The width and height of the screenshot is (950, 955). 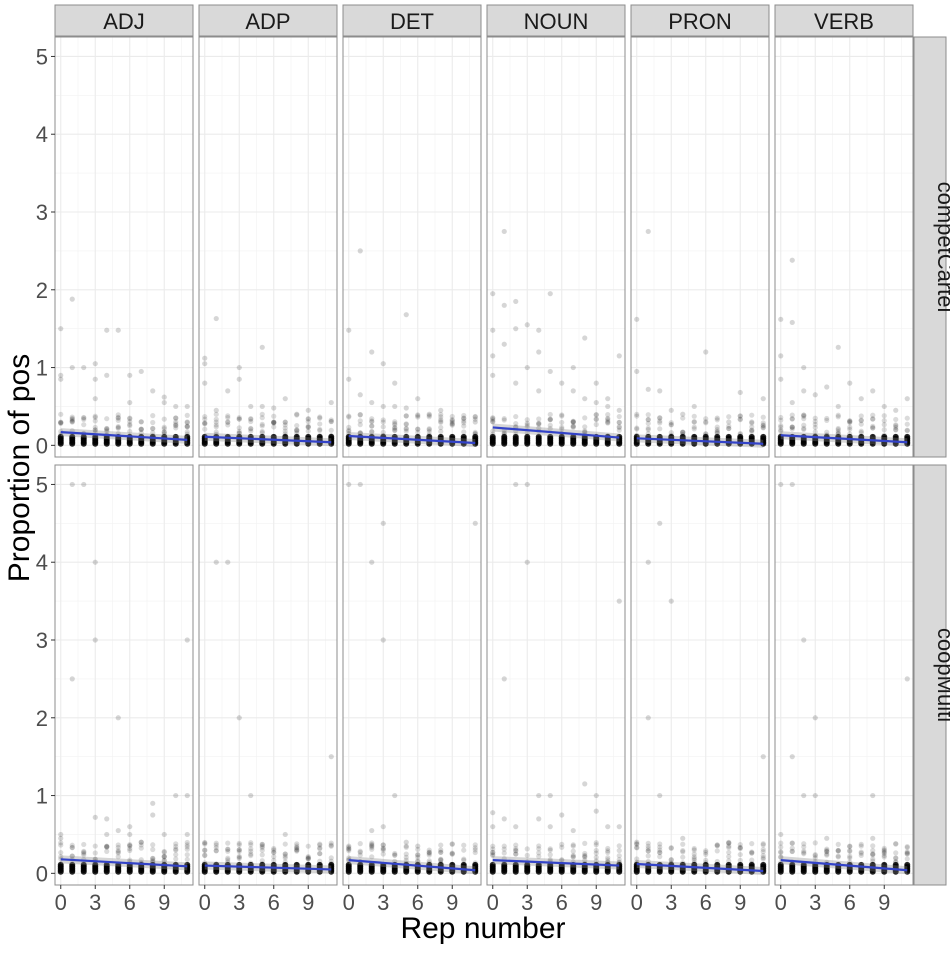 What do you see at coordinates (482, 928) in the screenshot?
I see `x-axis-label: Rep number` at bounding box center [482, 928].